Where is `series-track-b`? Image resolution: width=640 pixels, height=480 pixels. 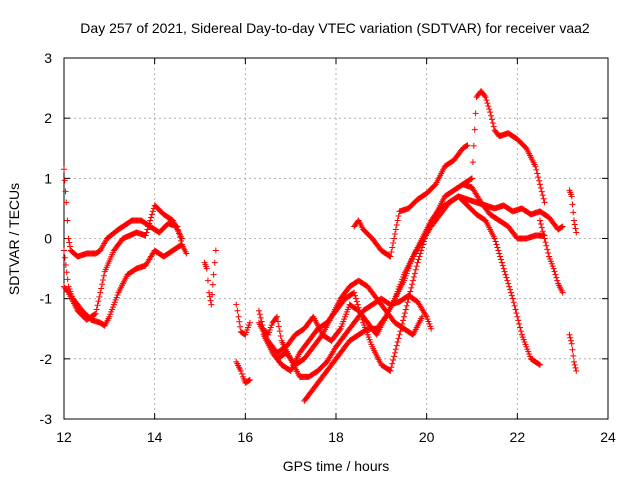
series-track-b is located at coordinates (123, 285).